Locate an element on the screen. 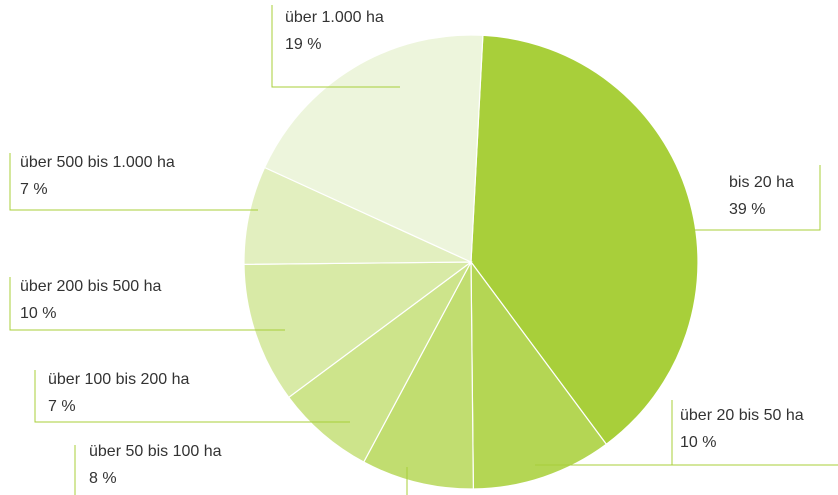 The width and height of the screenshot is (838, 495). slice-label: über 100 bis 200 ha is located at coordinates (119, 379).